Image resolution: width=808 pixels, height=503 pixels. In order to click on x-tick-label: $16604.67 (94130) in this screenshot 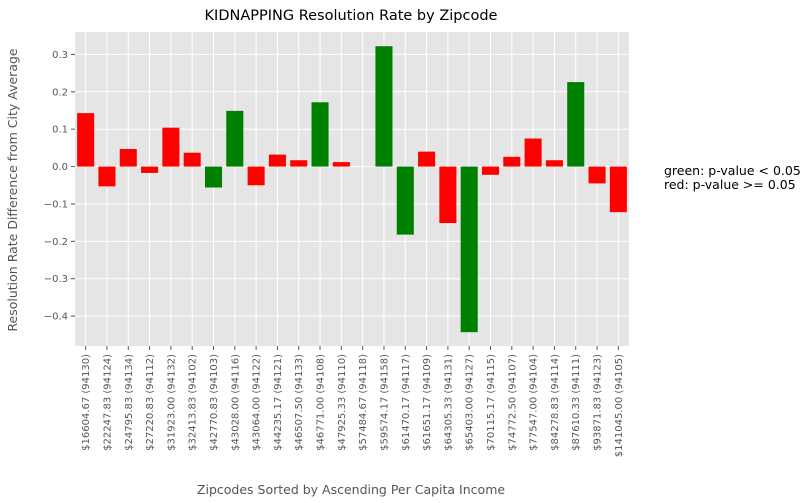, I will do `click(86, 402)`.